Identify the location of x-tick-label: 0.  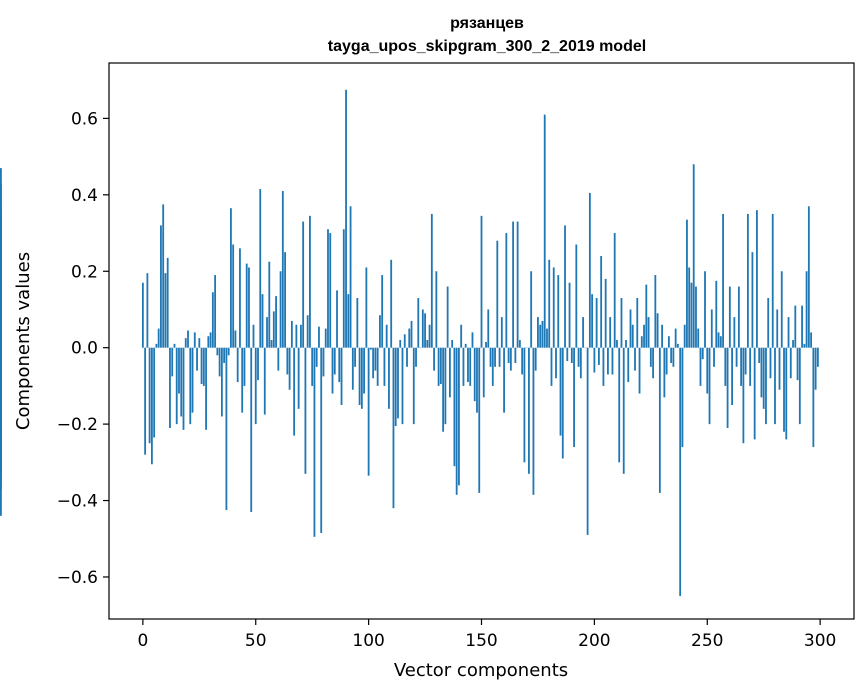
(142, 641).